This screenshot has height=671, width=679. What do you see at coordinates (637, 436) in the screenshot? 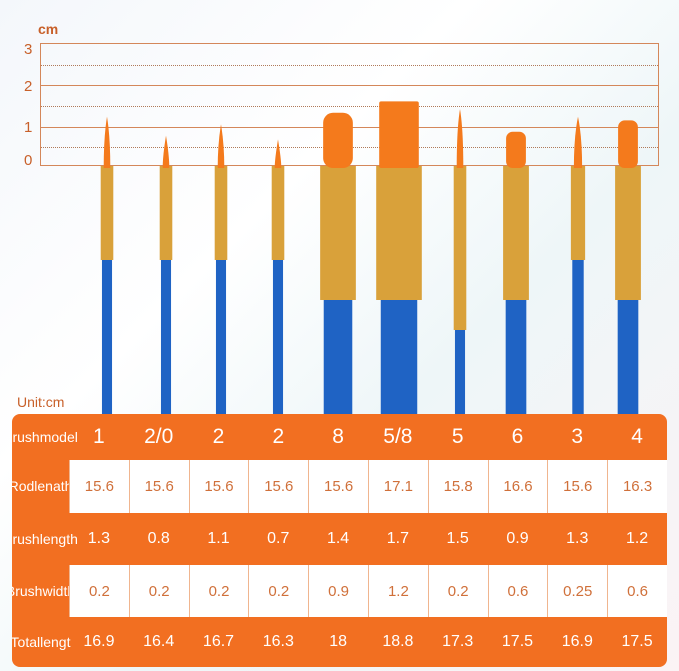
I see `table-cell: 4` at bounding box center [637, 436].